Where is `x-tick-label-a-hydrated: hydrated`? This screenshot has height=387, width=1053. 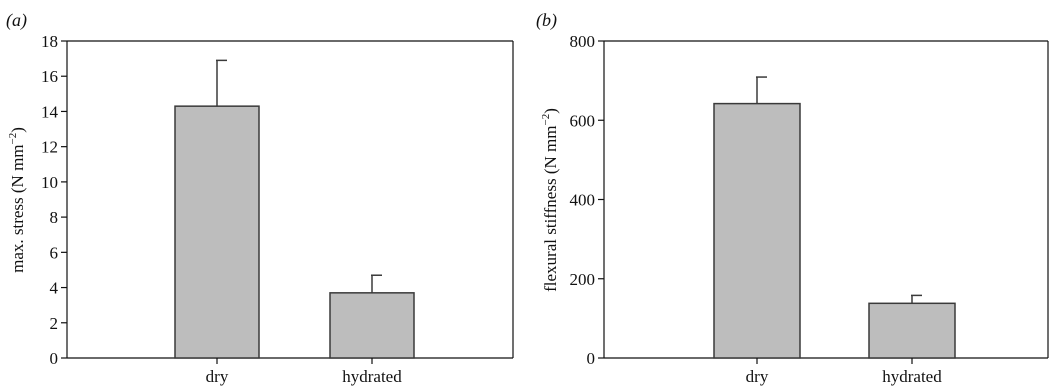 x-tick-label-a-hydrated: hydrated is located at coordinates (372, 376).